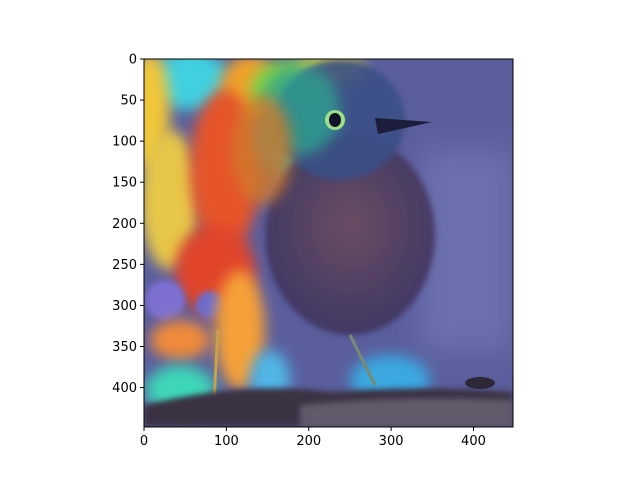  Describe the element at coordinates (124, 388) in the screenshot. I see `y-tick-label: 400` at that location.